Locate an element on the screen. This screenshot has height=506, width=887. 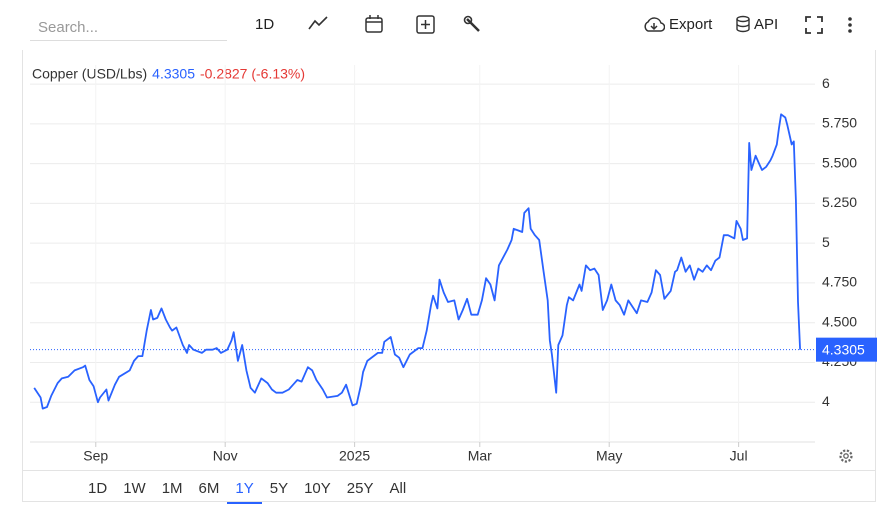
range-bar is located at coordinates (449, 486).